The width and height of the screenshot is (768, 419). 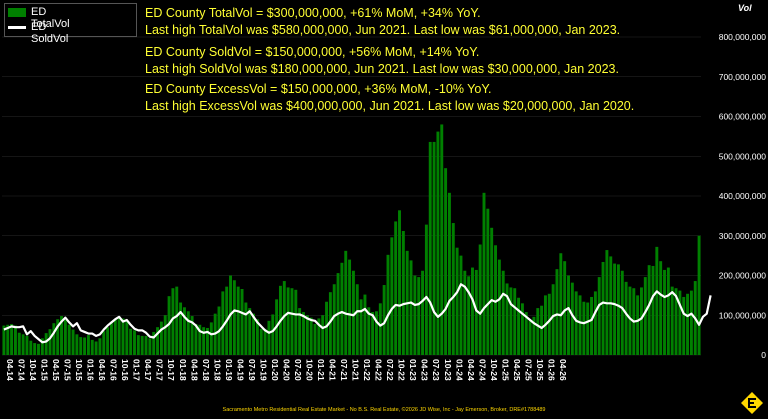 I want to click on x-tick-label: 04-23, so click(x=425, y=370).